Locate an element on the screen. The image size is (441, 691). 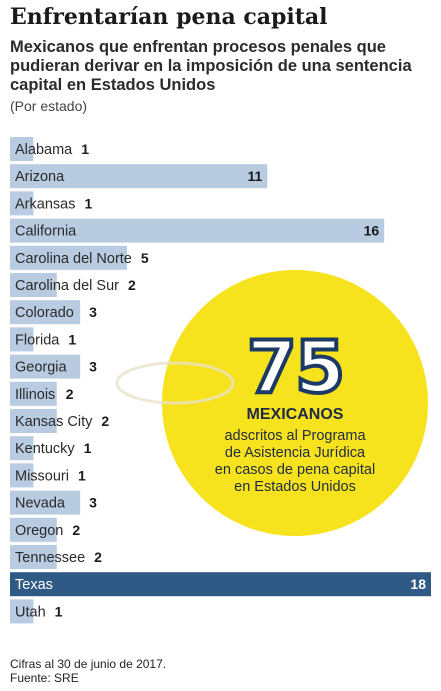
bar-carolina-del-norte is located at coordinates (68, 257).